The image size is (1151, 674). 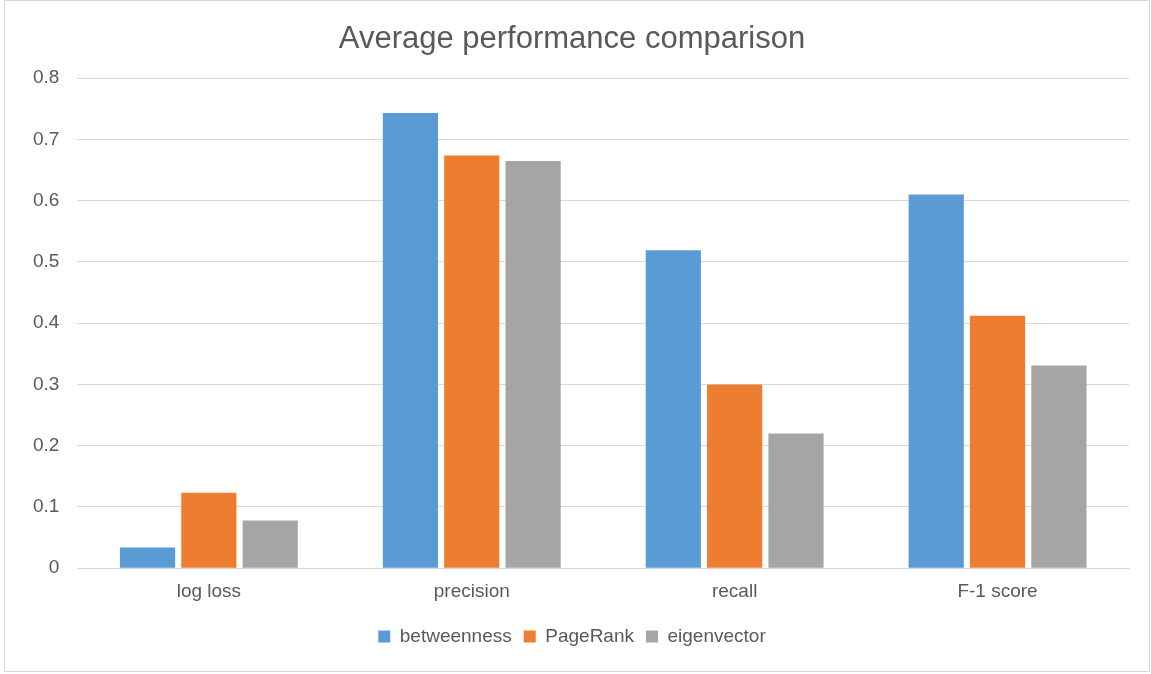 I want to click on x-tick-label: recall, so click(x=734, y=590).